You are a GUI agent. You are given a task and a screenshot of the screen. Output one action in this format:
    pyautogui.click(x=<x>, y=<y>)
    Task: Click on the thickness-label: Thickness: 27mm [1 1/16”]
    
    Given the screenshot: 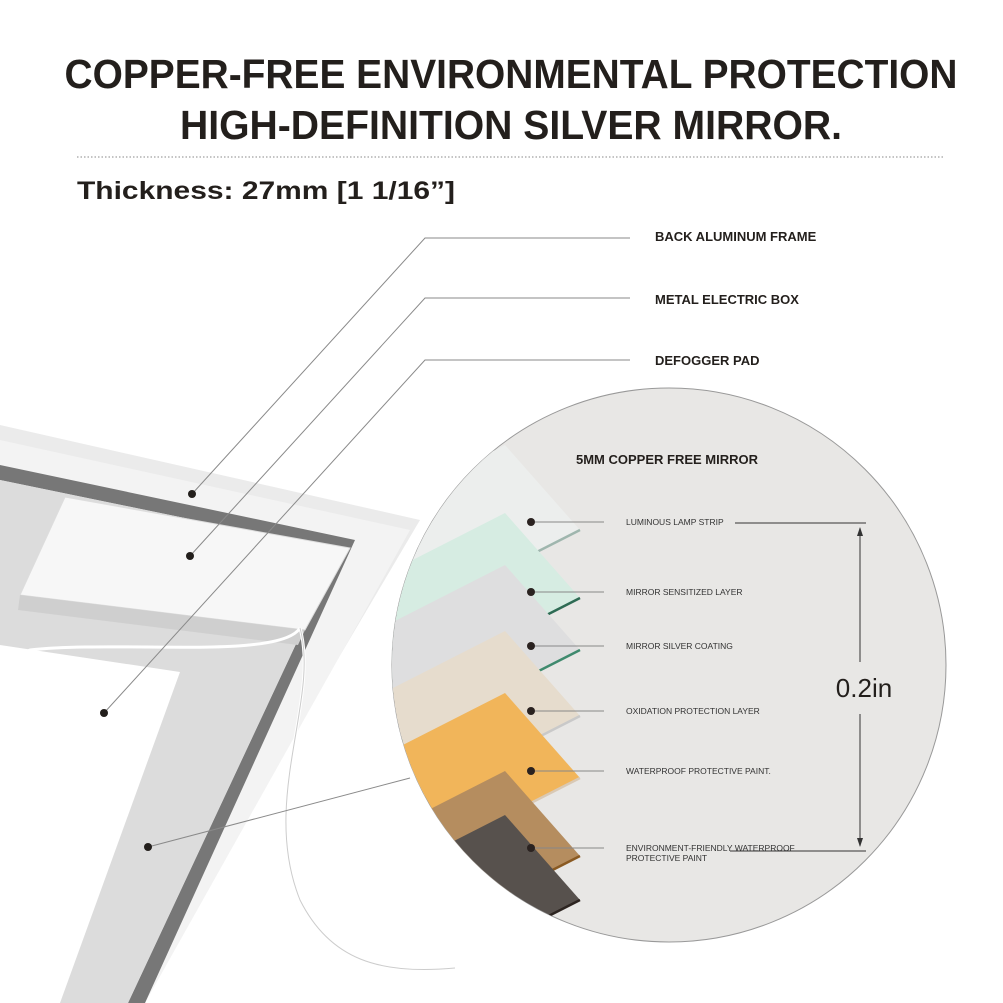 What is the action you would take?
    pyautogui.click(x=266, y=191)
    